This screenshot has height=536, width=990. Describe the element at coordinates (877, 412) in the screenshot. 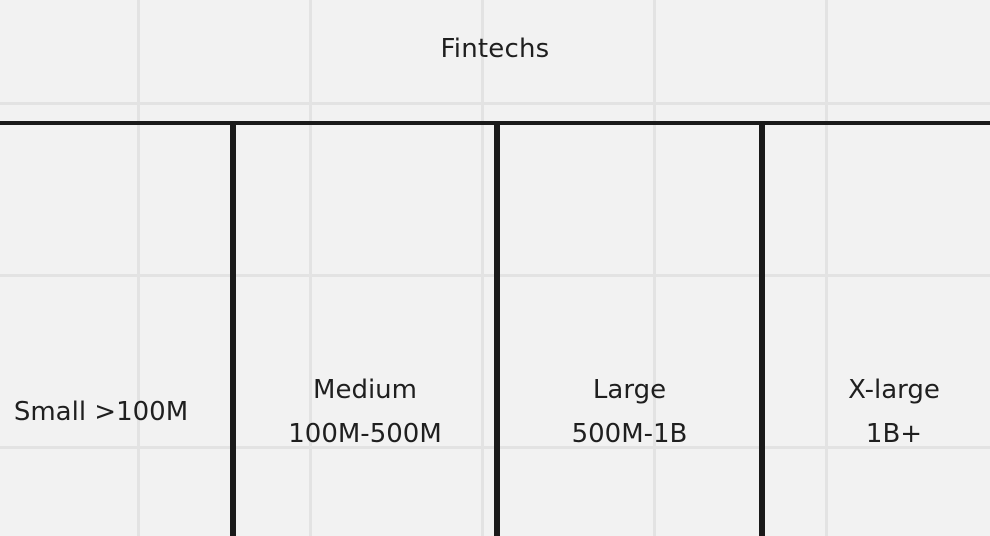

I see `segment-xlarge-label: X-large 1B+` at that location.